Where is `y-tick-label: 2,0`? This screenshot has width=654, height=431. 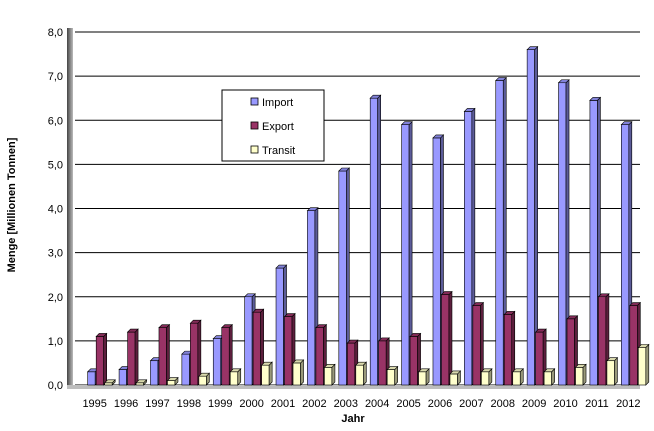
y-tick-label: 2,0 is located at coordinates (55, 298).